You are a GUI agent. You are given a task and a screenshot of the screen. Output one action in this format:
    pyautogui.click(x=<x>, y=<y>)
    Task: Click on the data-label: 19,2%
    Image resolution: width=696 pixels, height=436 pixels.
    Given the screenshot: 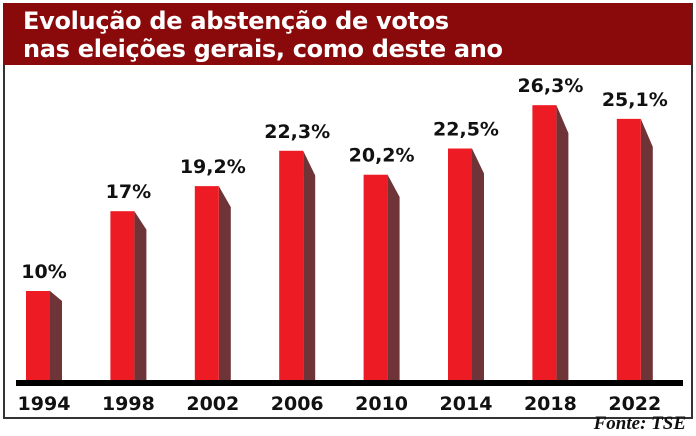 What is the action you would take?
    pyautogui.click(x=213, y=167)
    